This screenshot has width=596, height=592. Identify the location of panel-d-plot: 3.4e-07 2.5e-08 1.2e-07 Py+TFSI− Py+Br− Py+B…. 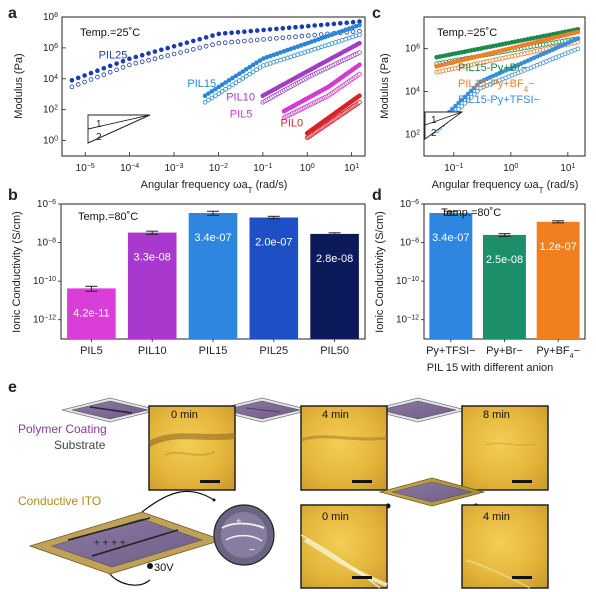
(480, 286).